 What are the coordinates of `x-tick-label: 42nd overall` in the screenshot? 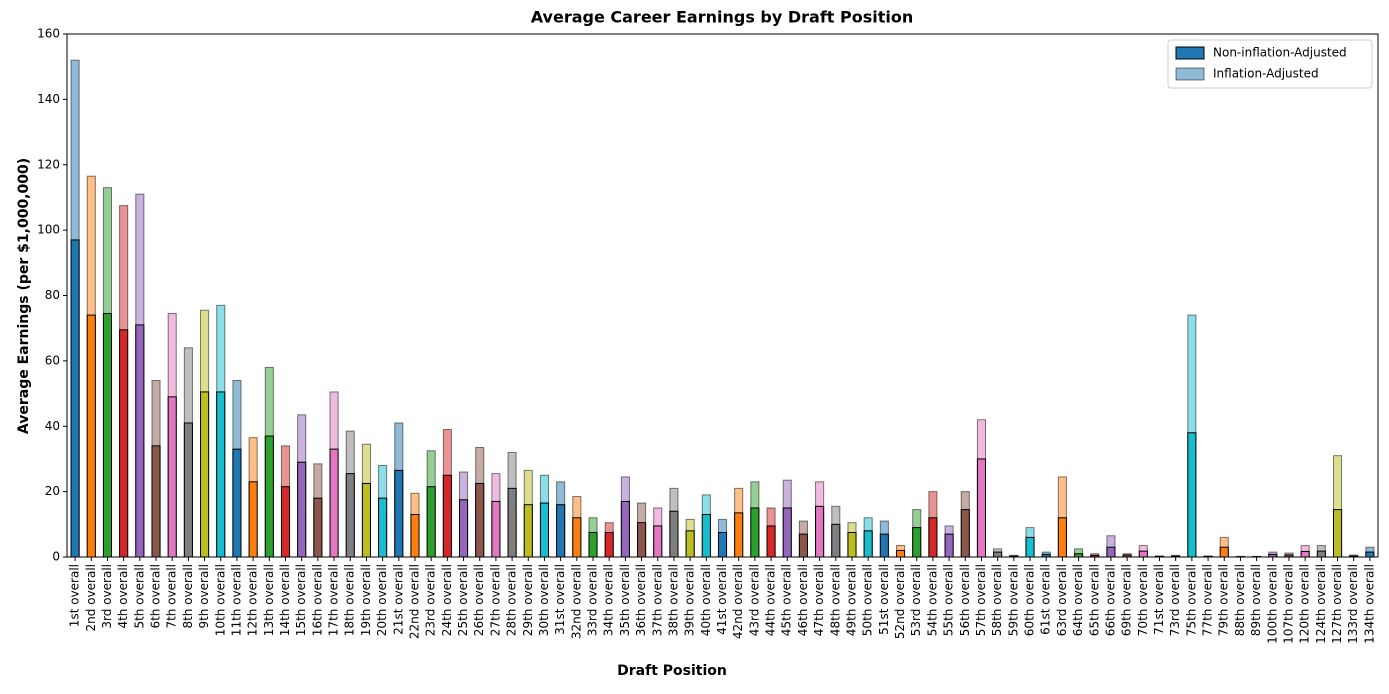 It's located at (738, 601).